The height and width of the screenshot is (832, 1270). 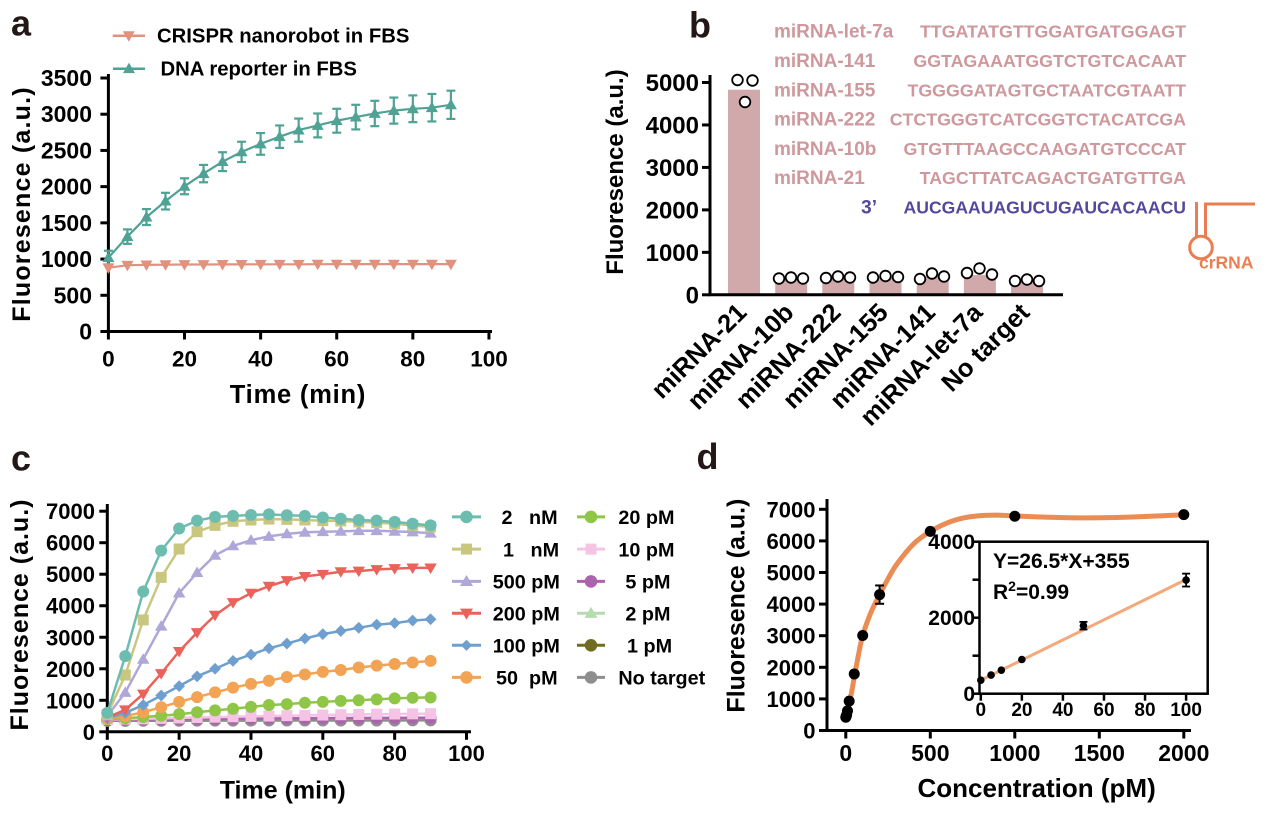 I want to click on svg-text: 3500, so click(x=66, y=78).